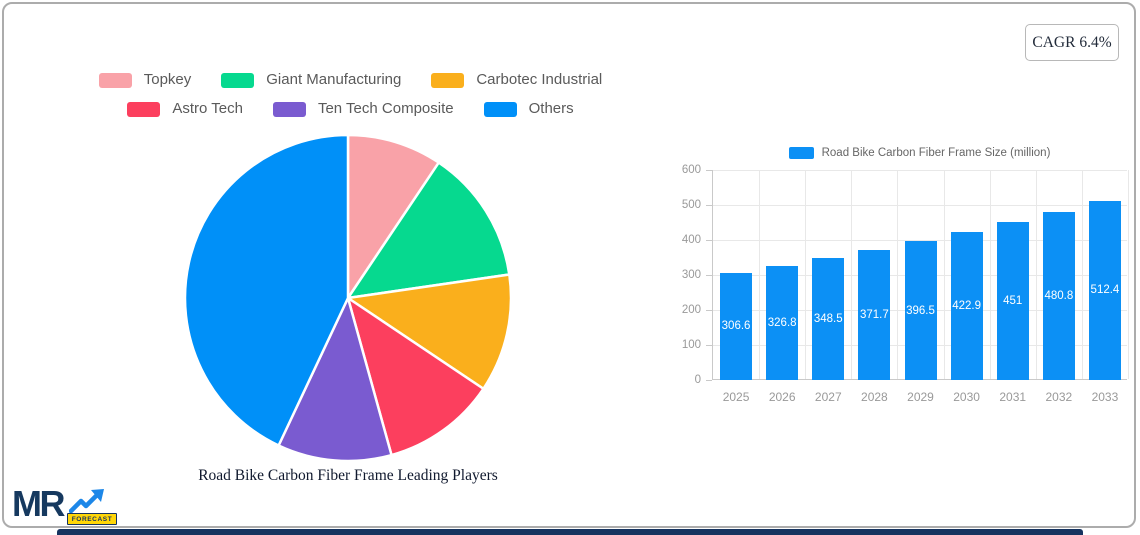 This screenshot has height=535, width=1140. Describe the element at coordinates (393, 216) in the screenshot. I see `pie-slice-topkey` at that location.